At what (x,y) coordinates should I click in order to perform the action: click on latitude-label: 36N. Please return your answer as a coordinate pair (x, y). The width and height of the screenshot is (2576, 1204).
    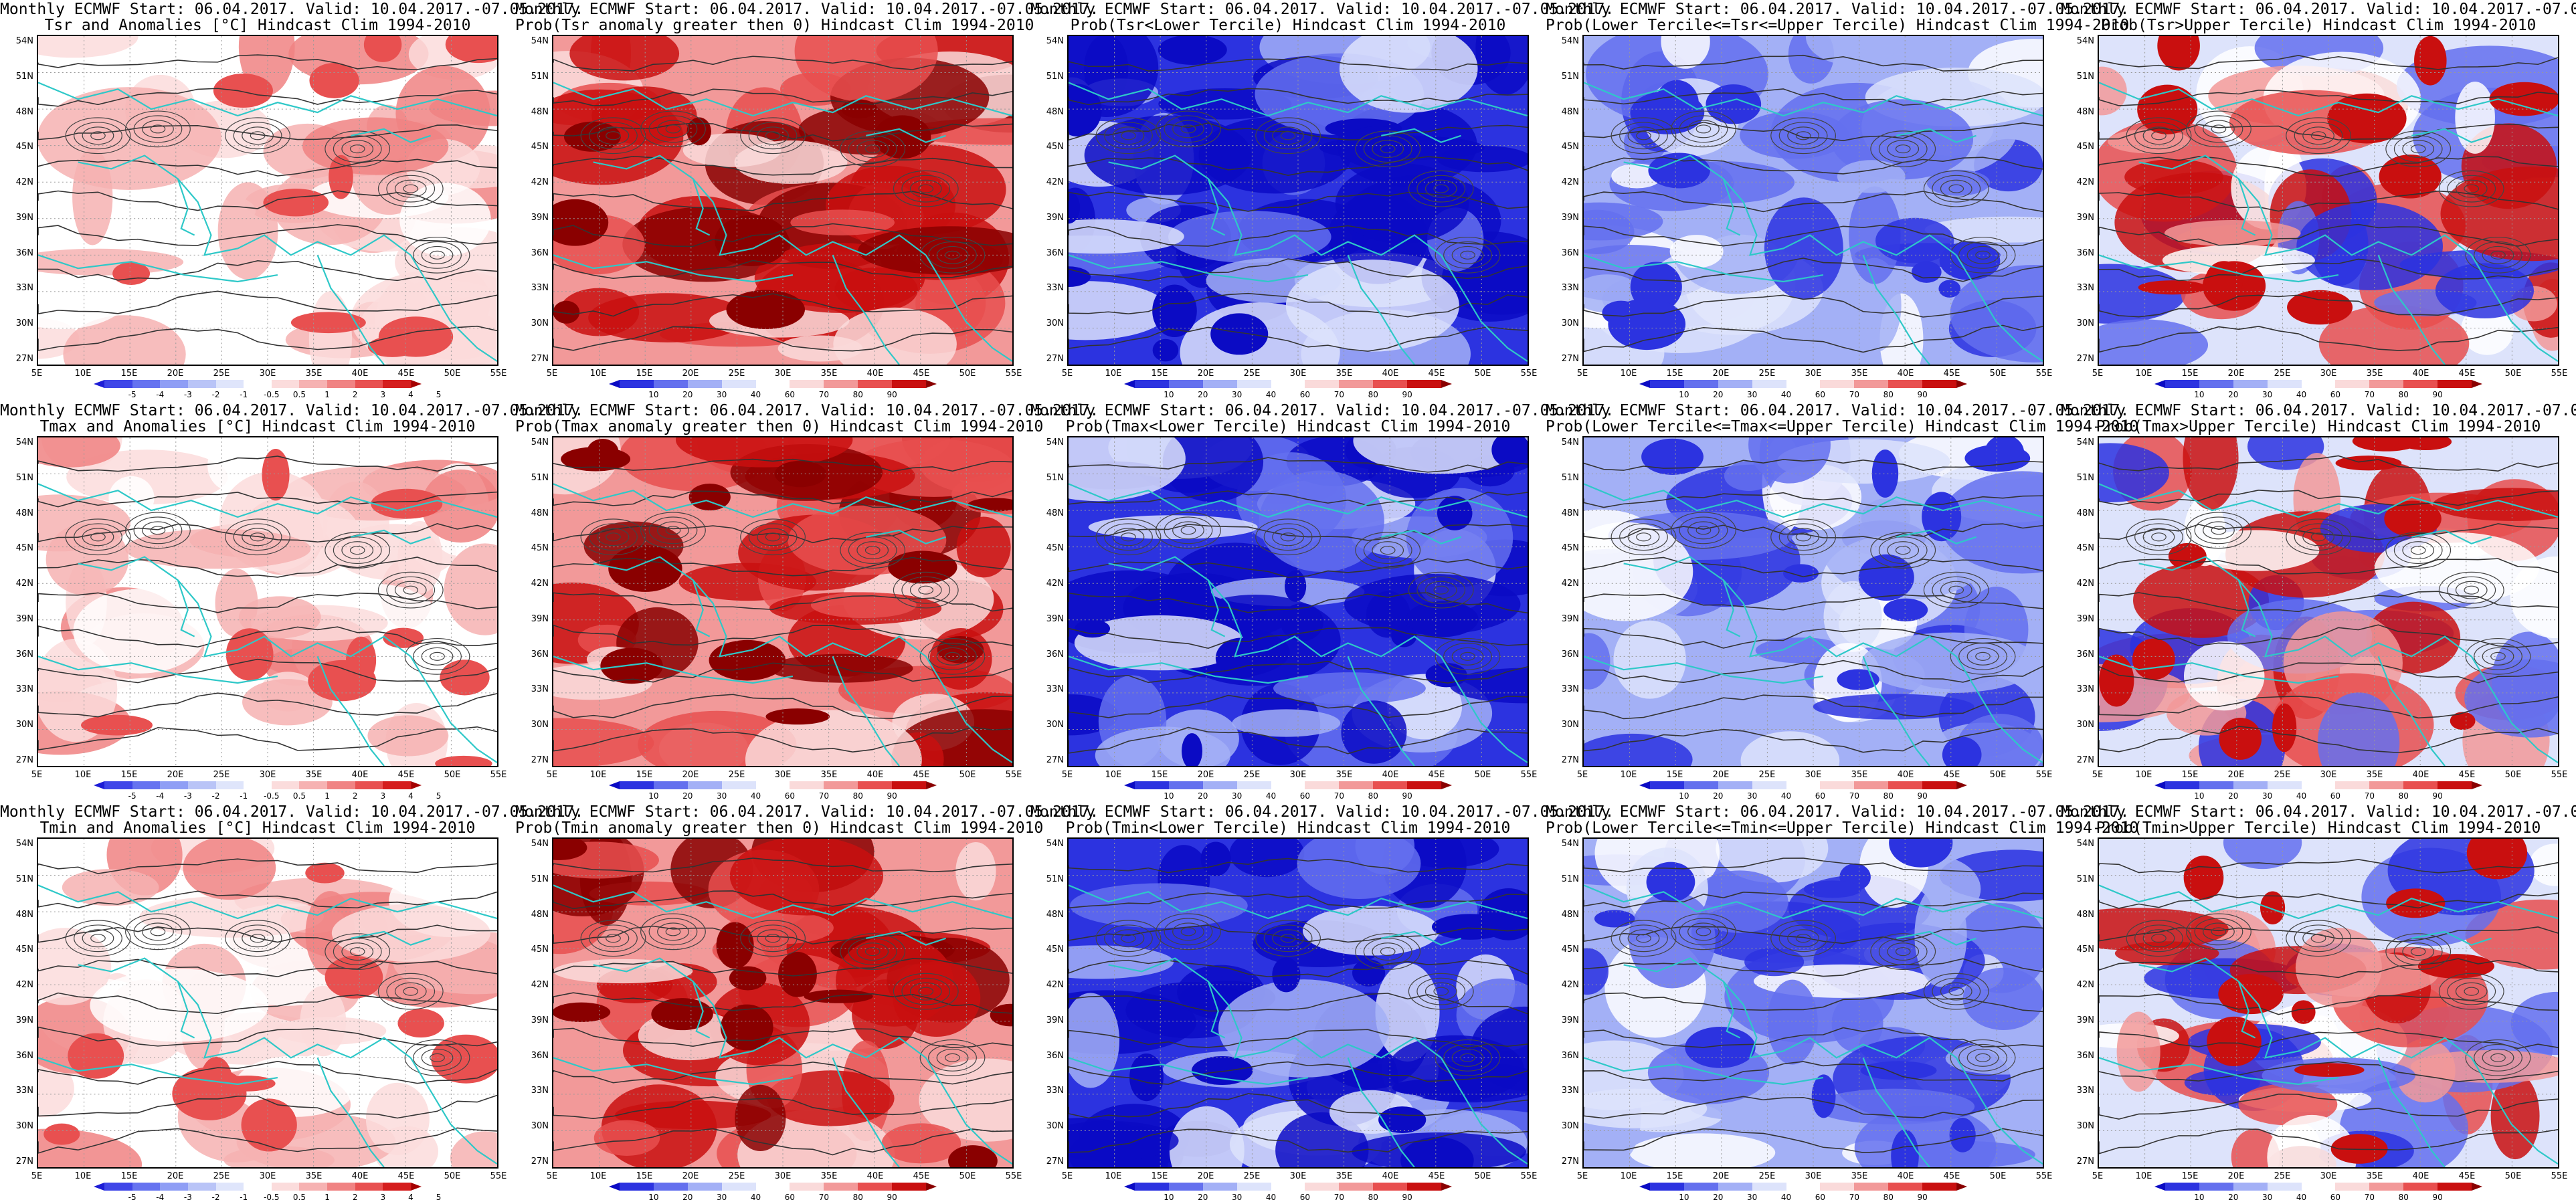
    Looking at the image, I should click on (1570, 1055).